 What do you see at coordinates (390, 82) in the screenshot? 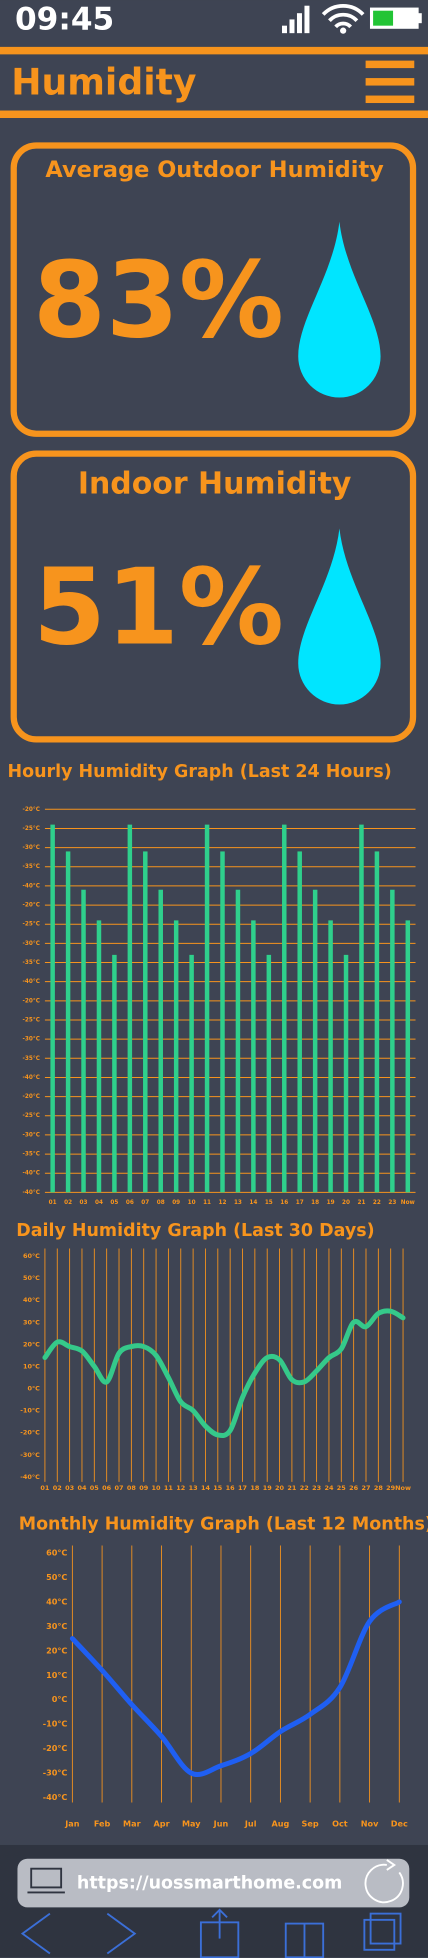
I see `menu-button` at bounding box center [390, 82].